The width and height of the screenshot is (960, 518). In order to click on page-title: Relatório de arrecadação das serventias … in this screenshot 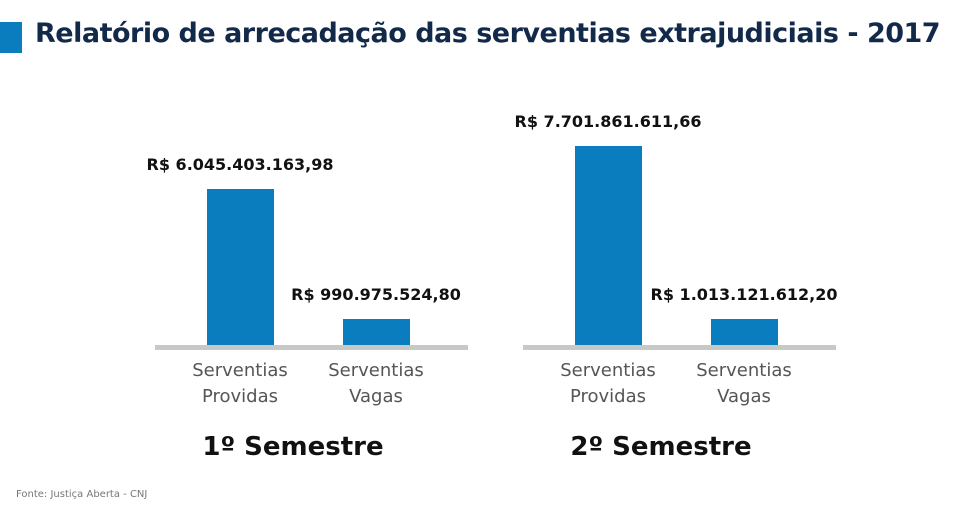, I will do `click(488, 33)`.